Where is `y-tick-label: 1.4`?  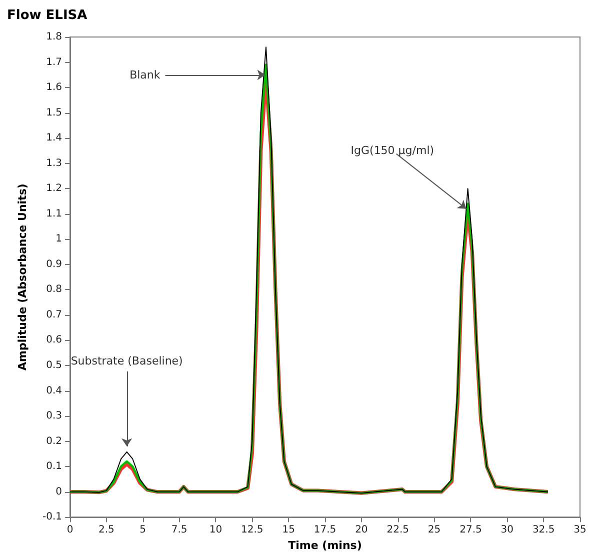
y-tick-label: 1.4 is located at coordinates (54, 138).